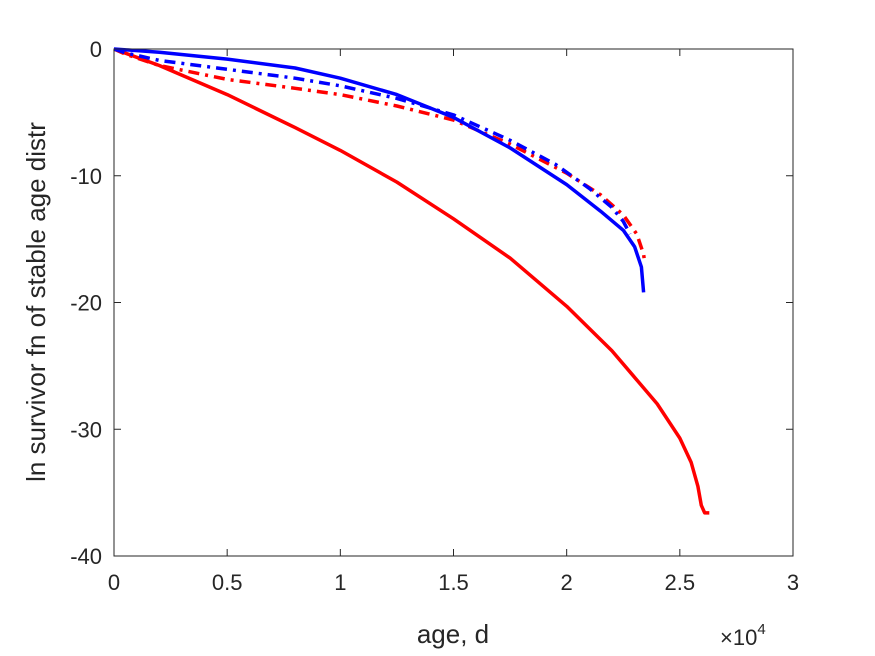 This screenshot has width=875, height=656. Describe the element at coordinates (227, 582) in the screenshot. I see `x-tick-label: 0.5` at that location.